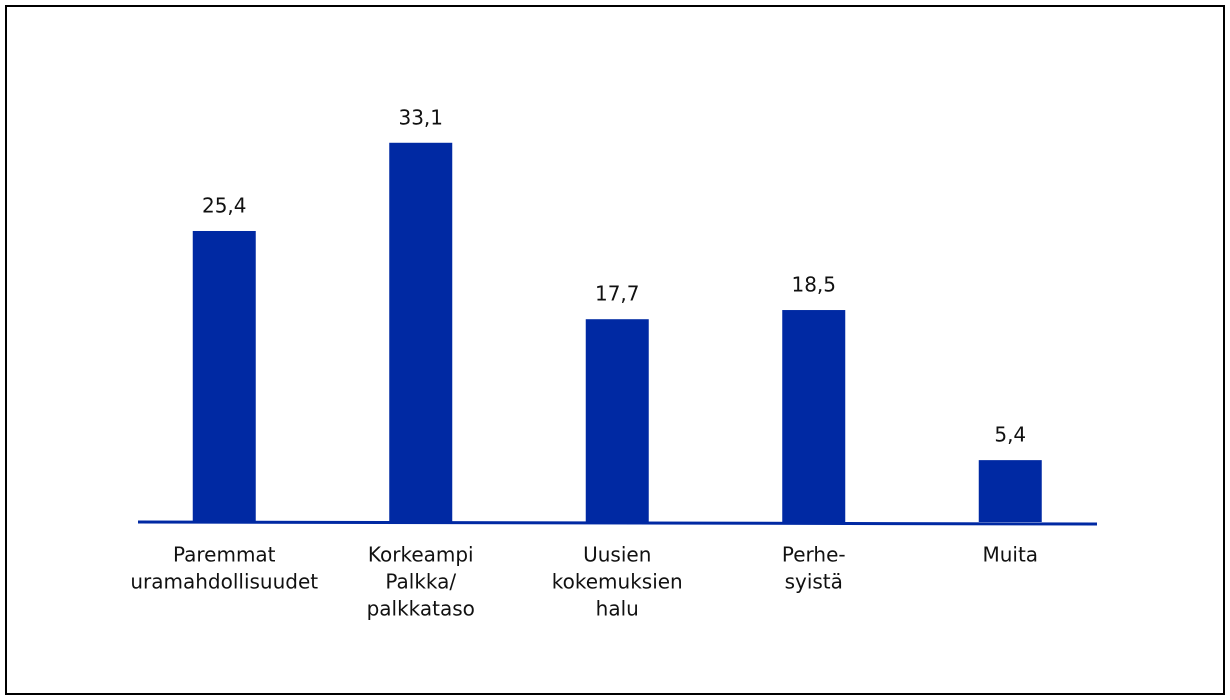 Image resolution: width=1230 pixels, height=700 pixels. What do you see at coordinates (814, 555) in the screenshot?
I see `x-tick-label: Perhe-` at bounding box center [814, 555].